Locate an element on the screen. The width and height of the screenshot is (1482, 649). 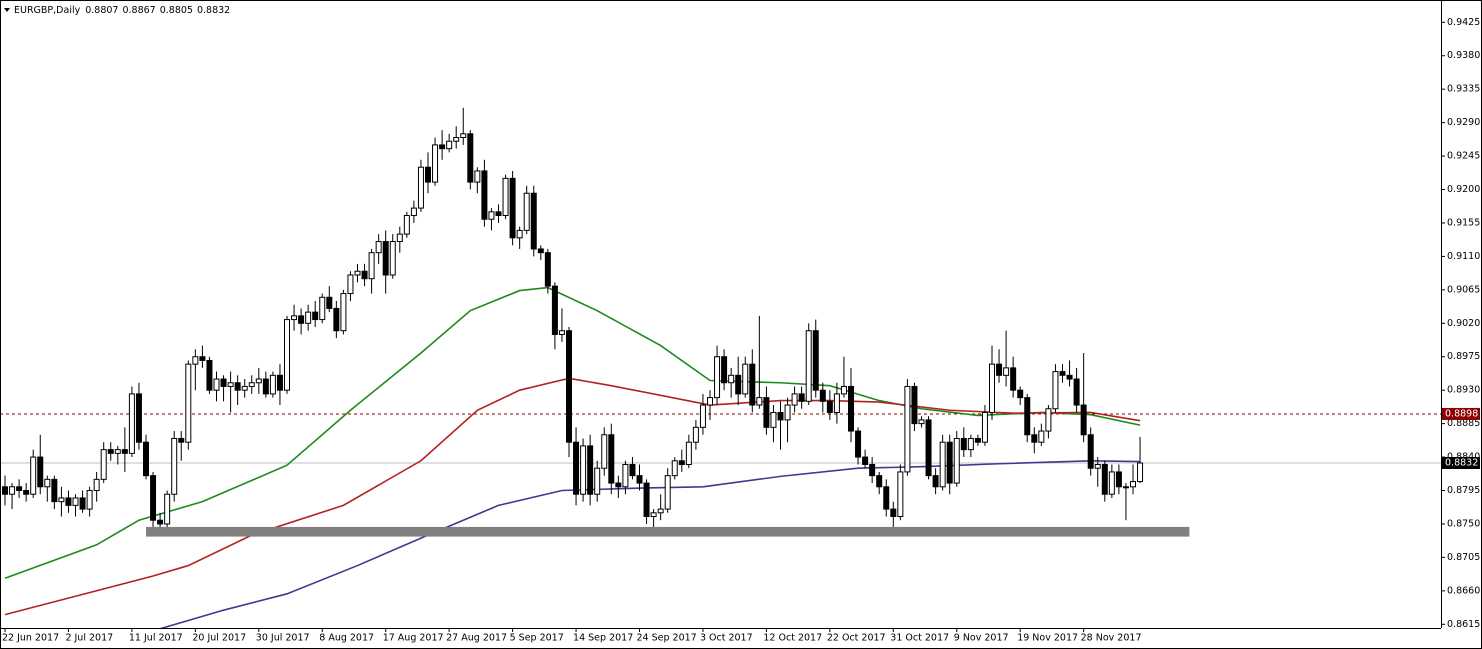
y-tick-label: 0.8615 is located at coordinates (1463, 624).